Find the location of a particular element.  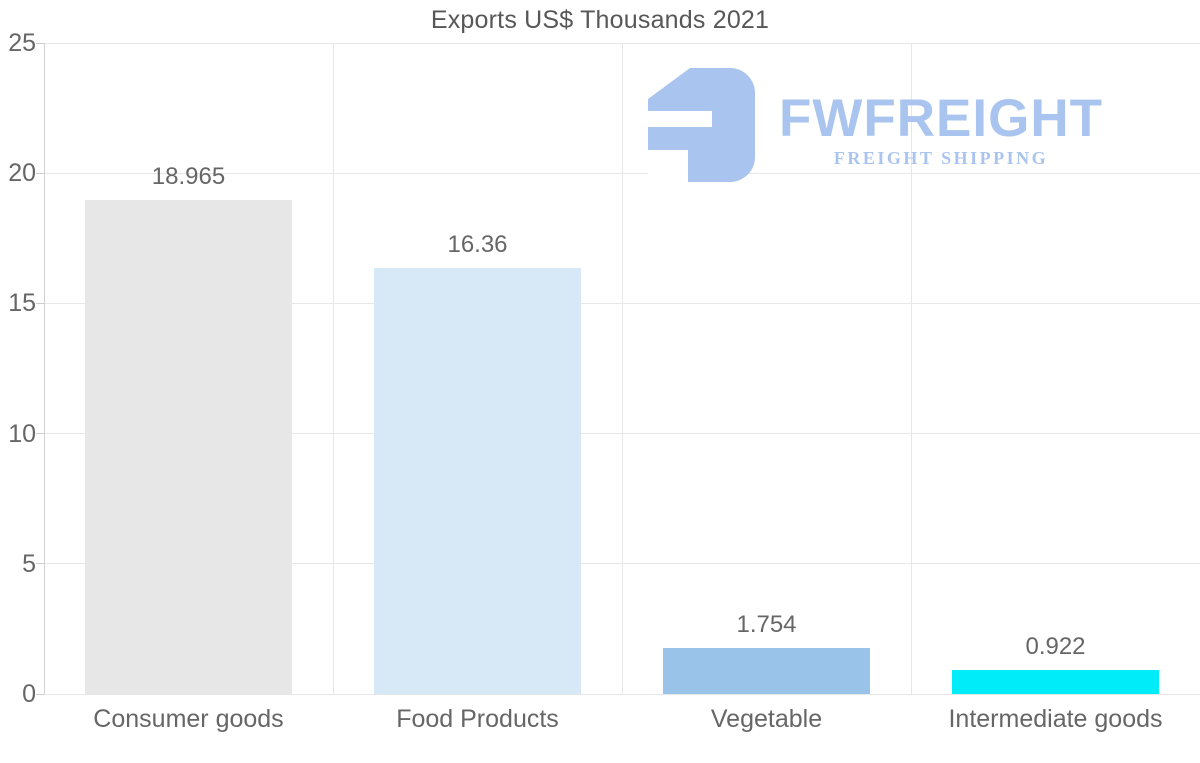

bar-value-label-intermediate-goods: 0.922 is located at coordinates (1055, 646).